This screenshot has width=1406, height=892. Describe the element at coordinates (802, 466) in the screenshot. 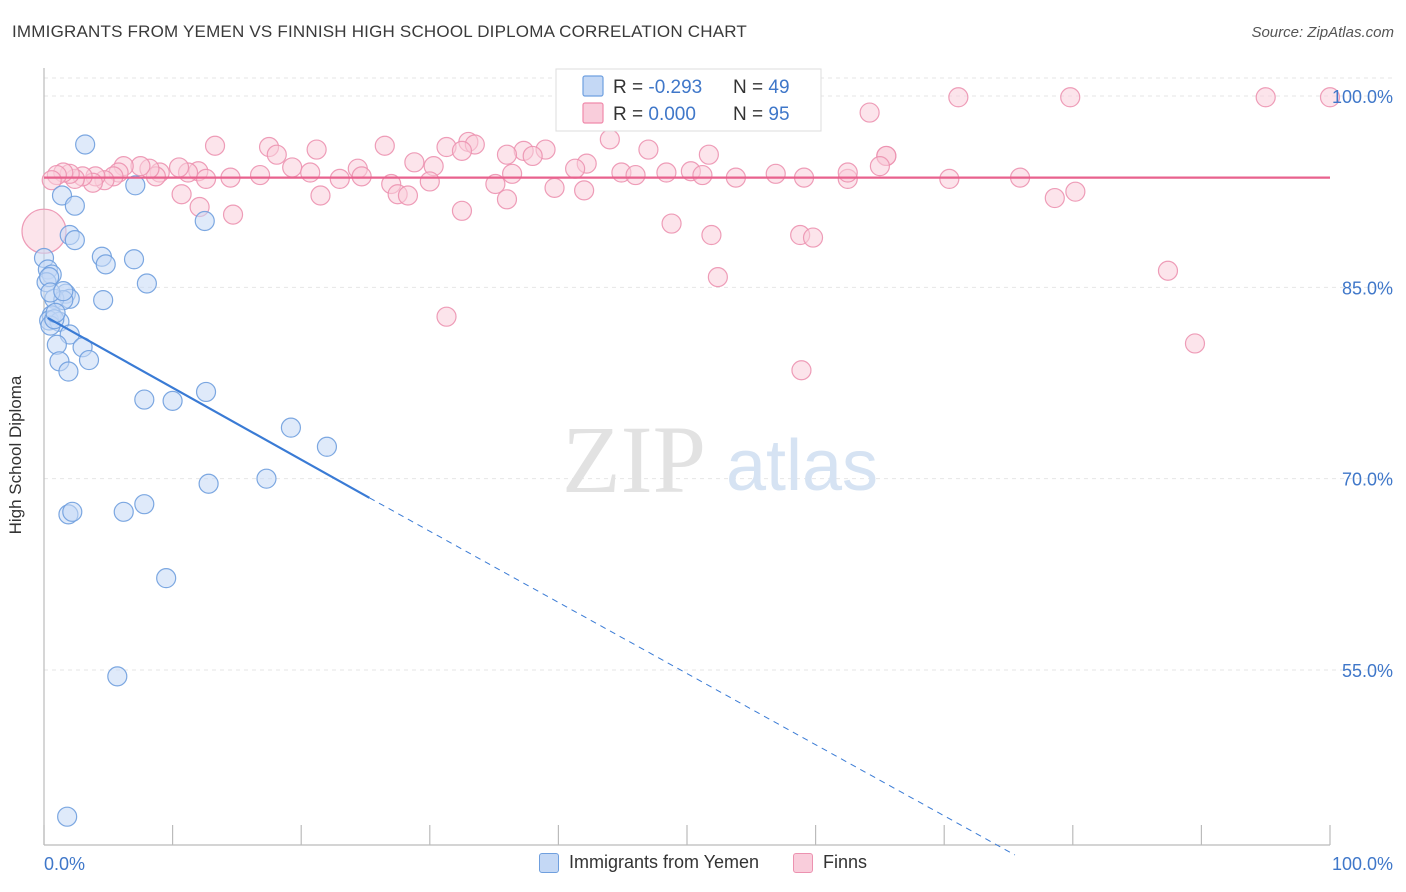

I see `watermark-atlas: atlas` at that location.